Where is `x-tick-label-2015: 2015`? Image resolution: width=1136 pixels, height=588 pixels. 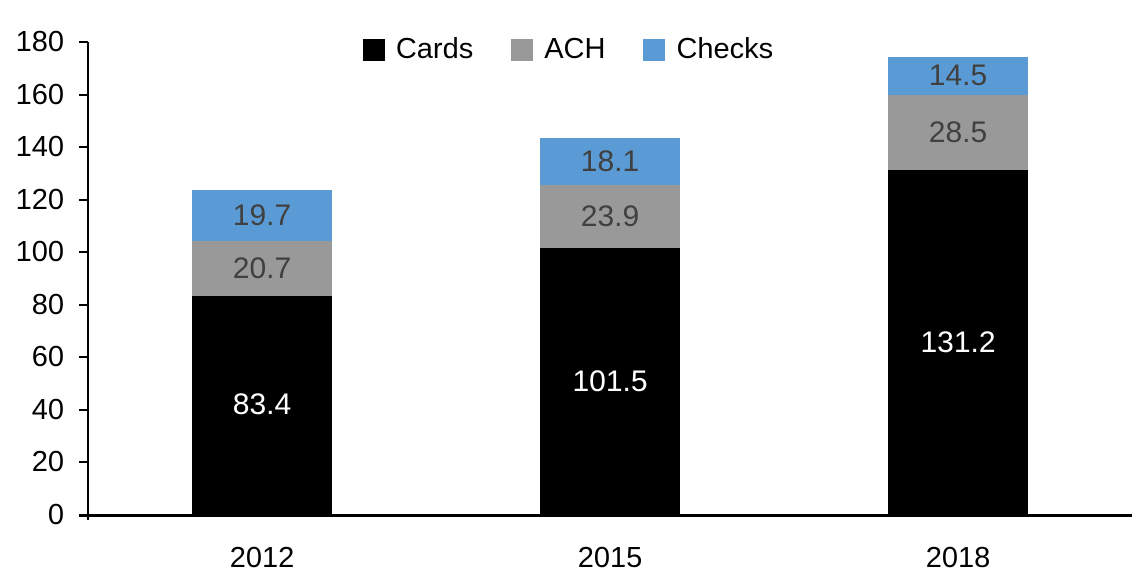 x-tick-label-2015: 2015 is located at coordinates (610, 558).